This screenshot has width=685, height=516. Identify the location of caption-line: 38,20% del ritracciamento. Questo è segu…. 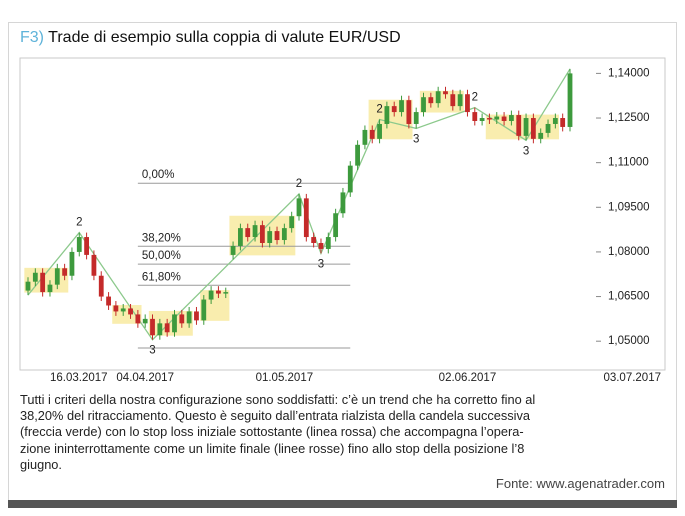
(275, 416).